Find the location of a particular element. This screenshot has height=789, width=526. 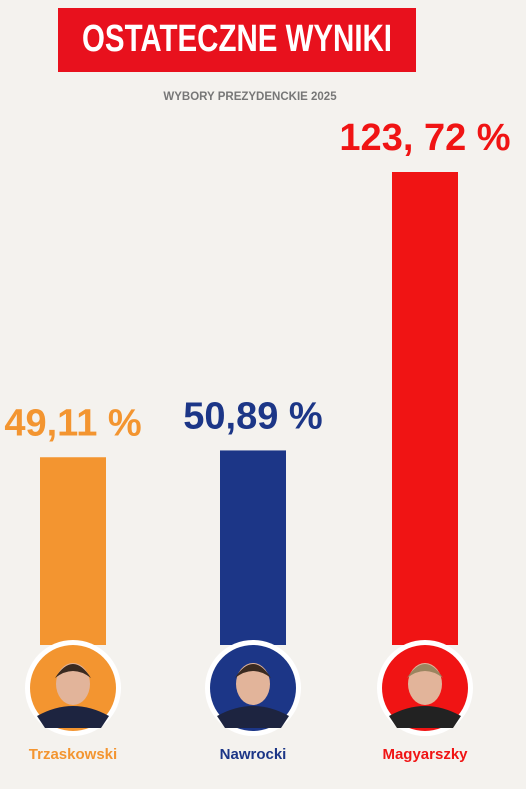

chart-subtitle: WYBORY PREZYDENCKIE 2025 is located at coordinates (250, 97).